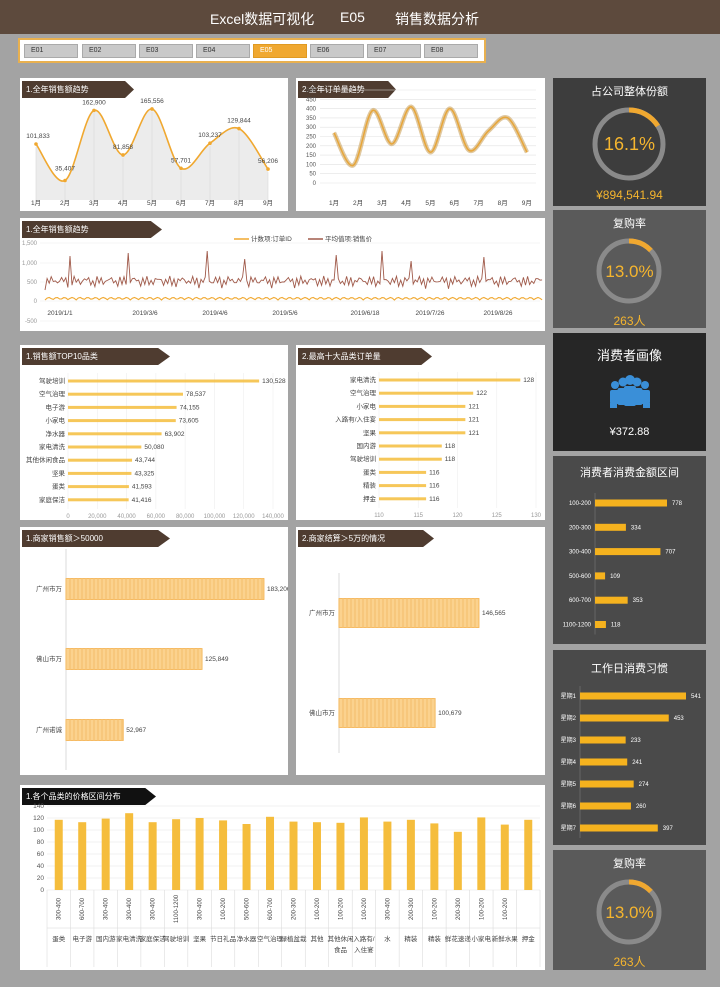  What do you see at coordinates (482, 908) in the screenshot?
I see `price-dist-range-label: 100-200` at bounding box center [482, 908].